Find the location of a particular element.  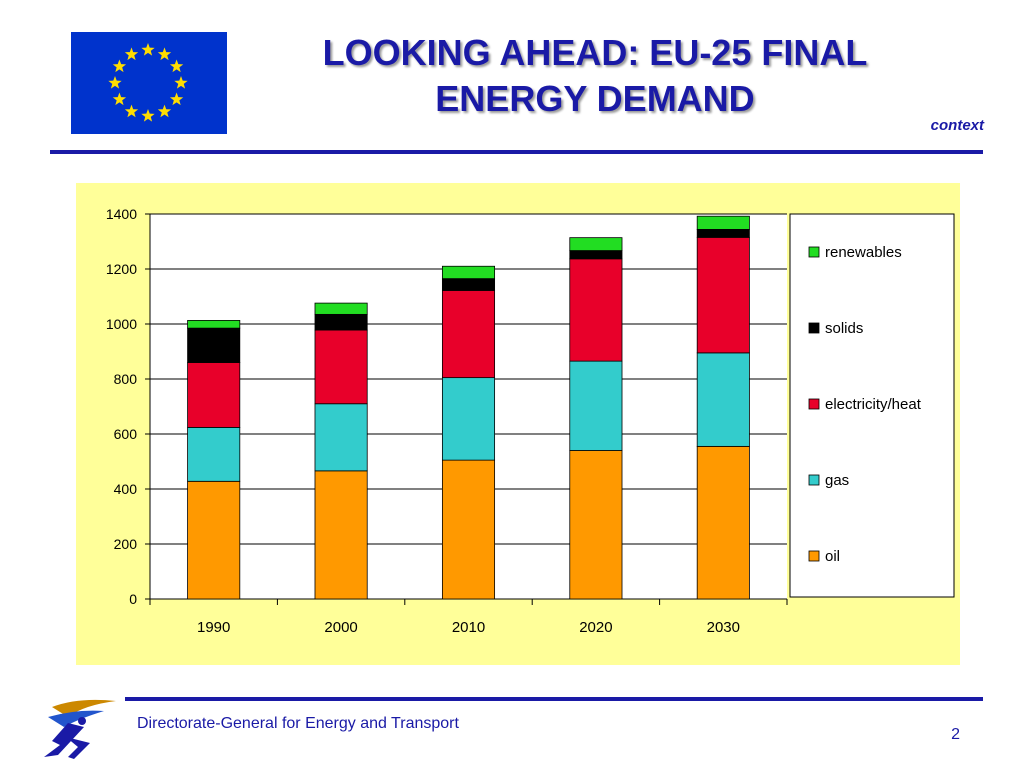

title-line-1: LOOKING AHEAD: EU-25 FINAL is located at coordinates (595, 52).